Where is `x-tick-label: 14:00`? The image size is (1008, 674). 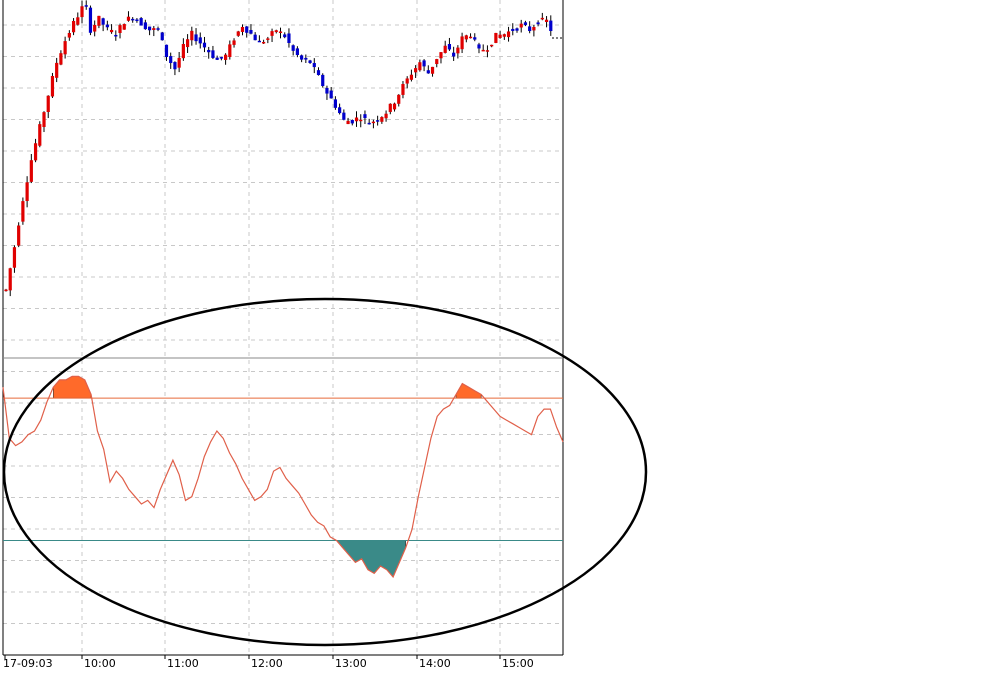
x-tick-label: 14:00 is located at coordinates (435, 663).